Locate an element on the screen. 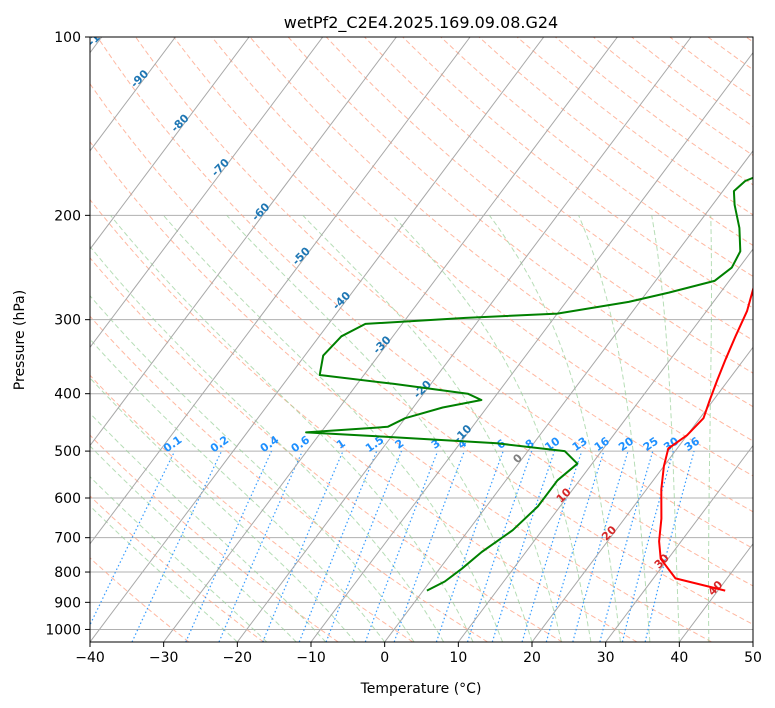  y-tick-label: 400 is located at coordinates (67, 395).